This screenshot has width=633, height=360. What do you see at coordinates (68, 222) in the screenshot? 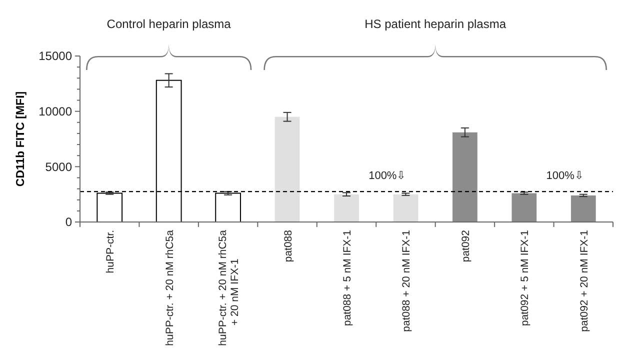
I see `y-tick-label: 0` at bounding box center [68, 222].